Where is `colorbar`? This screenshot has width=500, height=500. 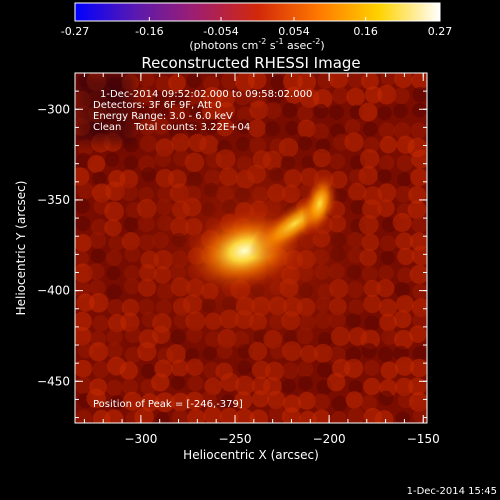
colorbar is located at coordinates (257, 12).